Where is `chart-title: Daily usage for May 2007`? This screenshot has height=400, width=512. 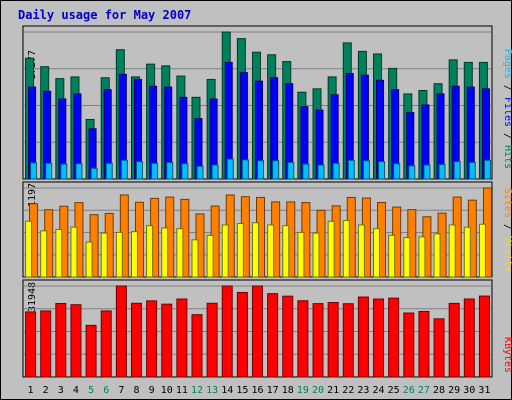
chart-title: Daily usage for May 2007 is located at coordinates (104, 15).